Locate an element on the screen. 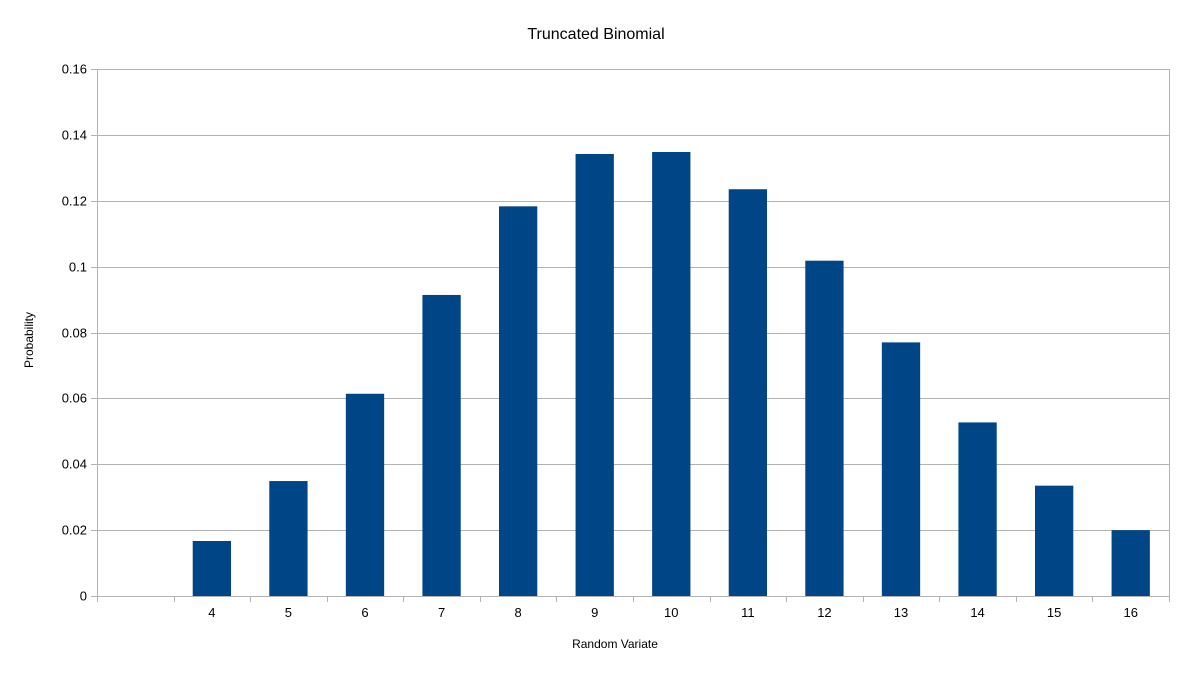 The width and height of the screenshot is (1193, 676). y-tick-label: 0.08 is located at coordinates (74, 333).